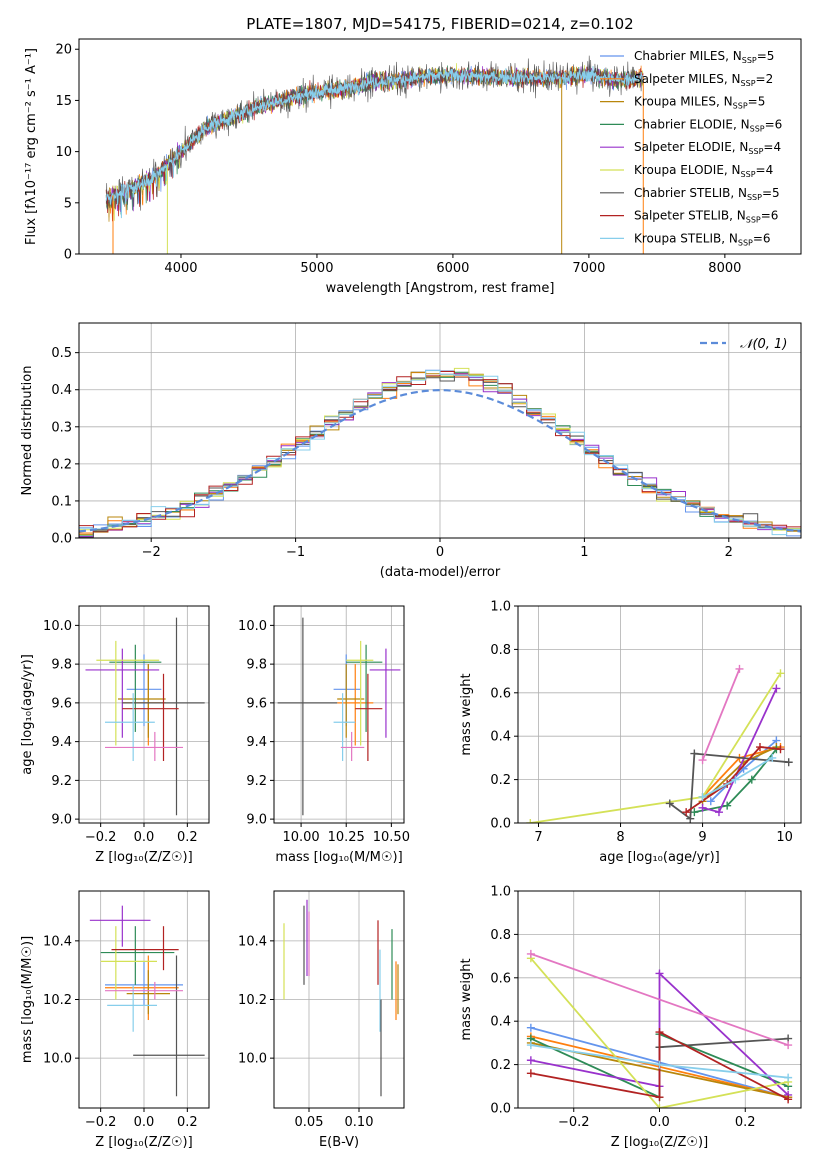  What do you see at coordinates (683, 102) in the screenshot?
I see `legend-label: Kroupa MILES, N` at bounding box center [683, 102].